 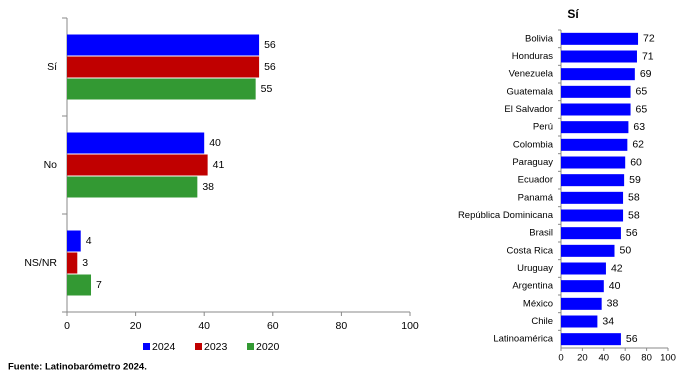 I want to click on value-label: 63, so click(x=639, y=127).